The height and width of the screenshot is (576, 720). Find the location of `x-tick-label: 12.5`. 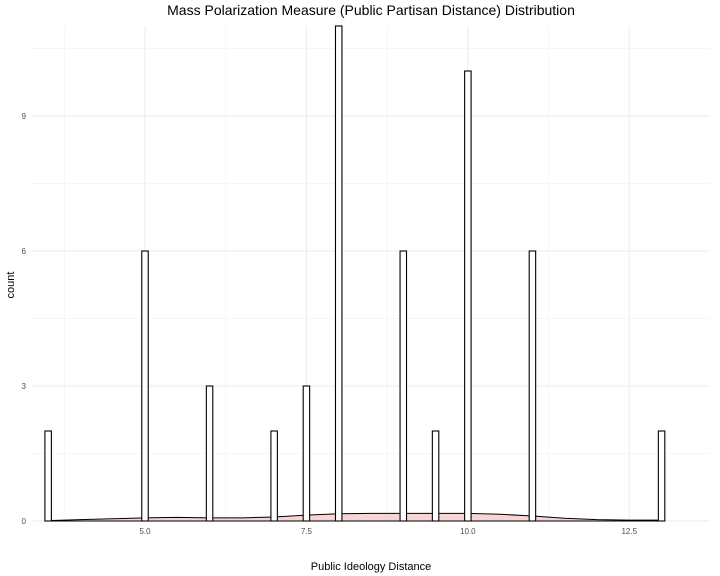

x-tick-label: 12.5 is located at coordinates (629, 531).